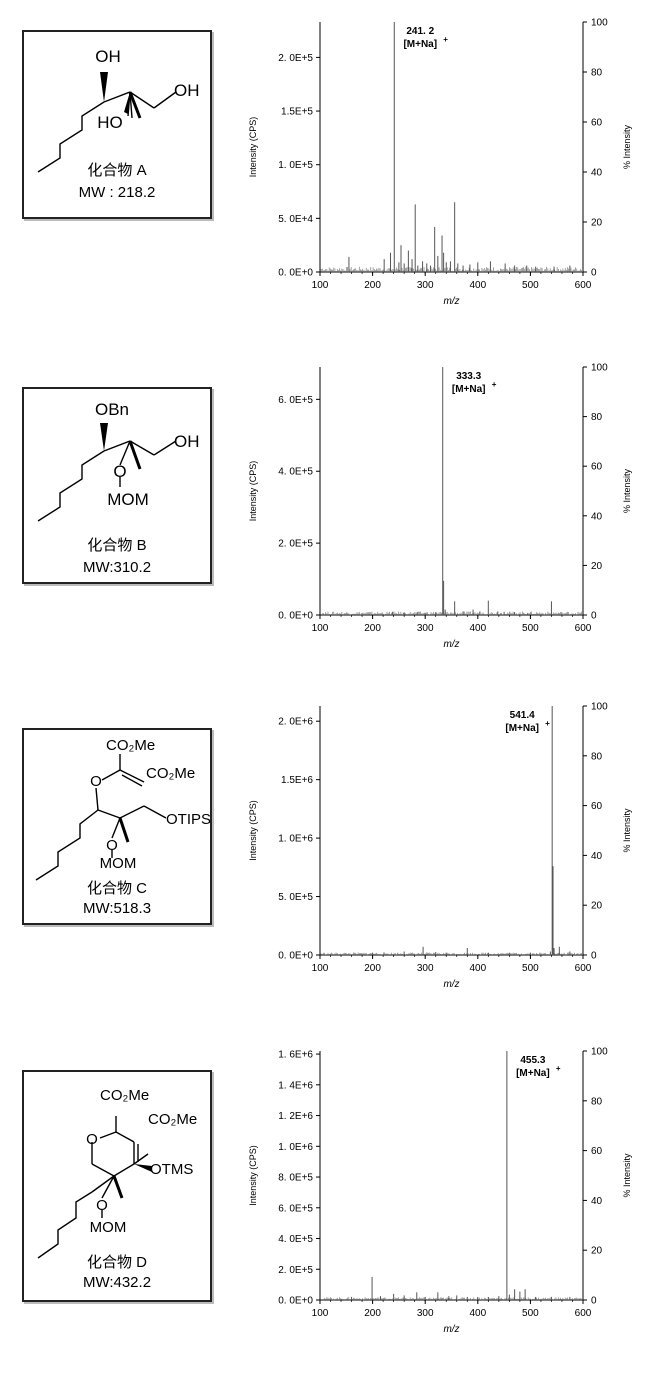 Image resolution: width=650 pixels, height=1375 pixels. What do you see at coordinates (295, 897) in the screenshot?
I see `y-tick-label: 5. 0E+5` at bounding box center [295, 897].